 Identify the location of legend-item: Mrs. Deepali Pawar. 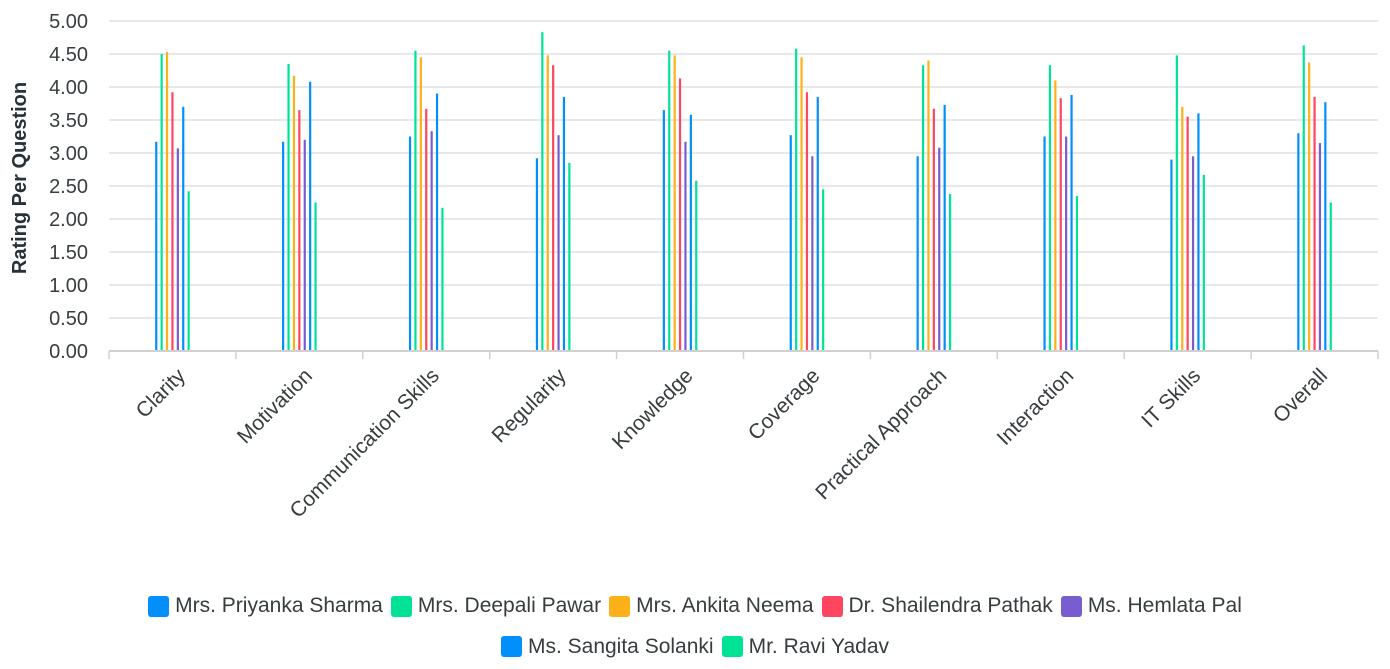
(496, 606).